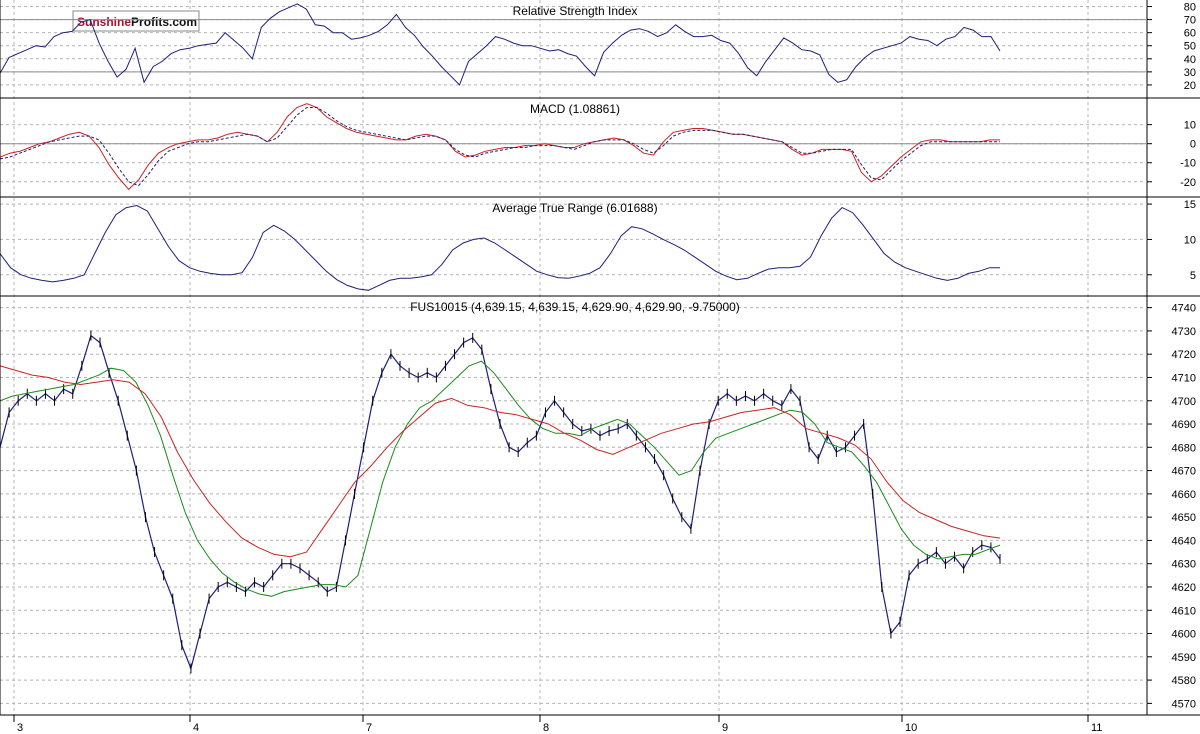 This screenshot has height=734, width=1200. What do you see at coordinates (1190, 8) in the screenshot?
I see `y-tick-label: 80` at bounding box center [1190, 8].